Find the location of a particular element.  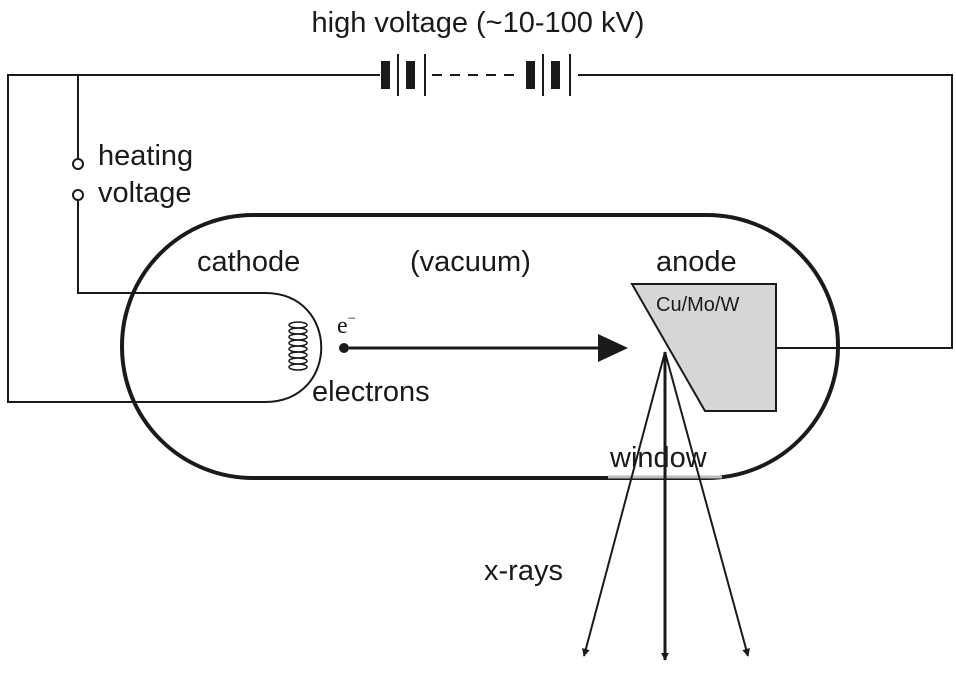

electron-dot is located at coordinates (344, 348).